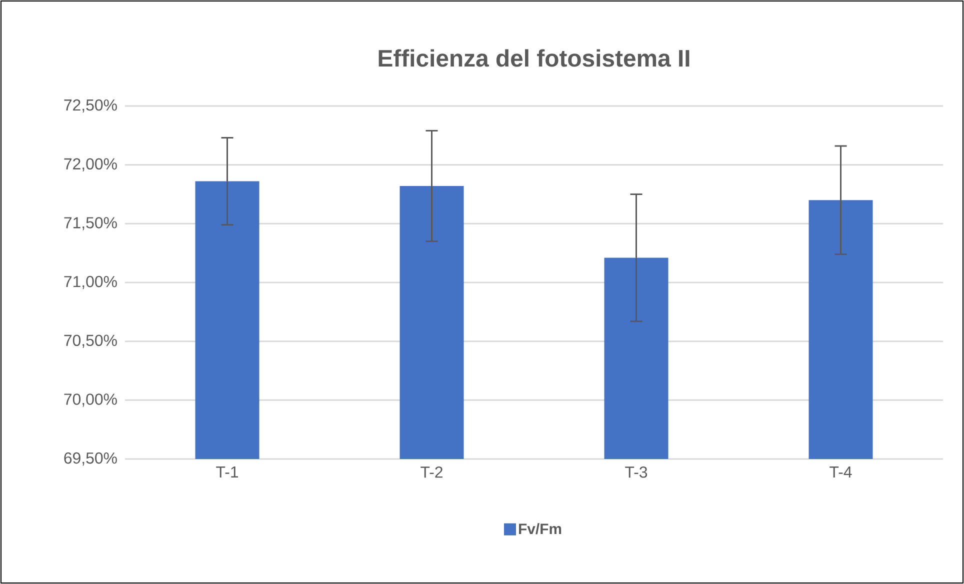 The image size is (964, 584). Describe the element at coordinates (90, 341) in the screenshot. I see `y-tick-label: 70,50%` at that location.